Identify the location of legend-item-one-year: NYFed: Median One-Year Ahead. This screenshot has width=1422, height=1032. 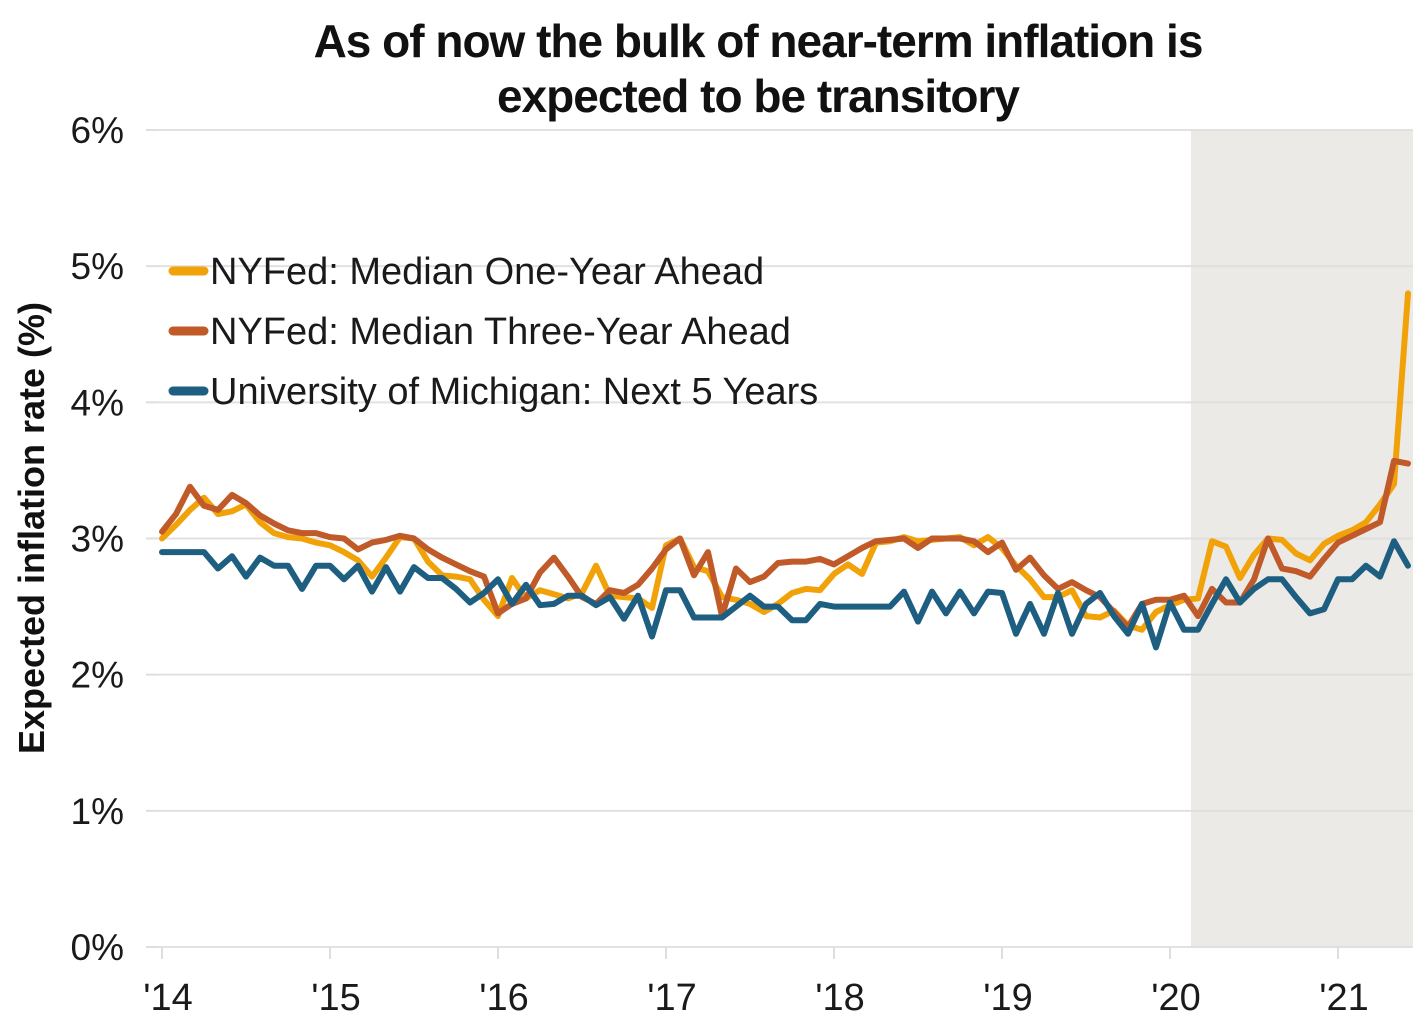
(466, 272).